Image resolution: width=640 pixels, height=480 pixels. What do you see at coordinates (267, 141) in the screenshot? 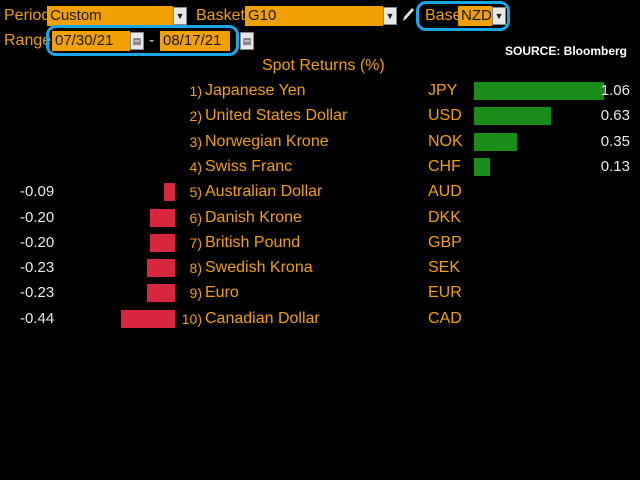
I see `currency-name: Norwegian Krone` at bounding box center [267, 141].